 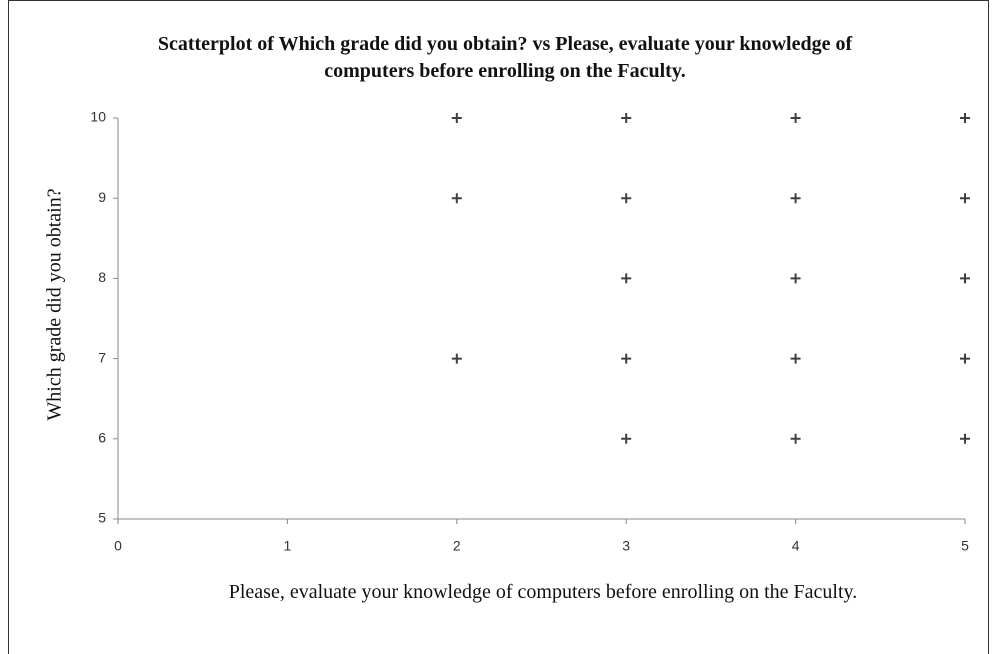 I want to click on y-tick-label: 8, so click(x=102, y=277).